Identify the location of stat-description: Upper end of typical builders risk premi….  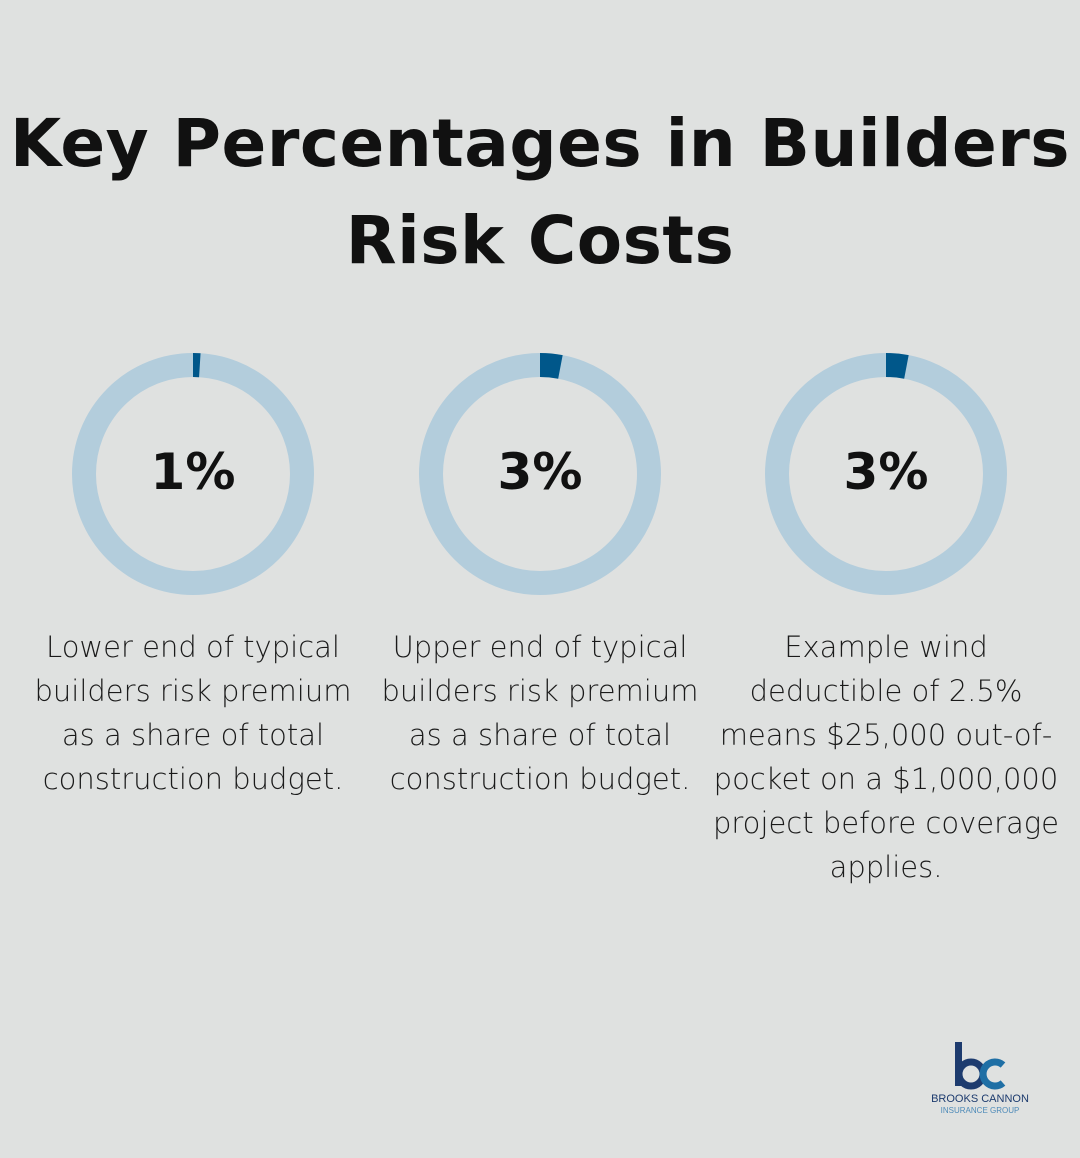
(540, 713).